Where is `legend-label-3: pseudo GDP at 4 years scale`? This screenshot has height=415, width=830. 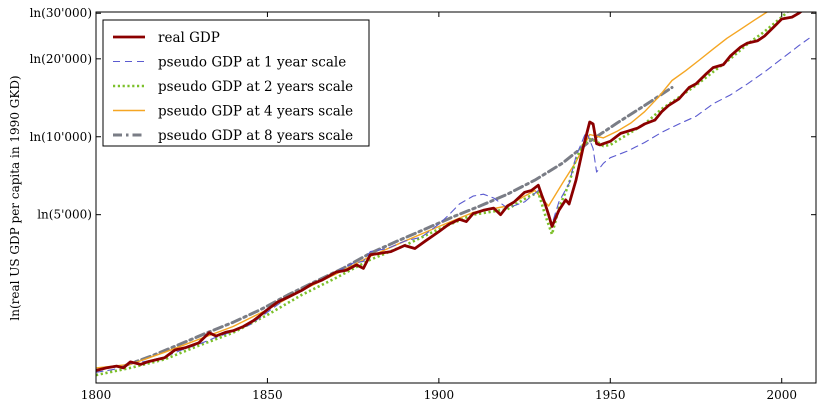
legend-label-3: pseudo GDP at 4 years scale is located at coordinates (255, 112).